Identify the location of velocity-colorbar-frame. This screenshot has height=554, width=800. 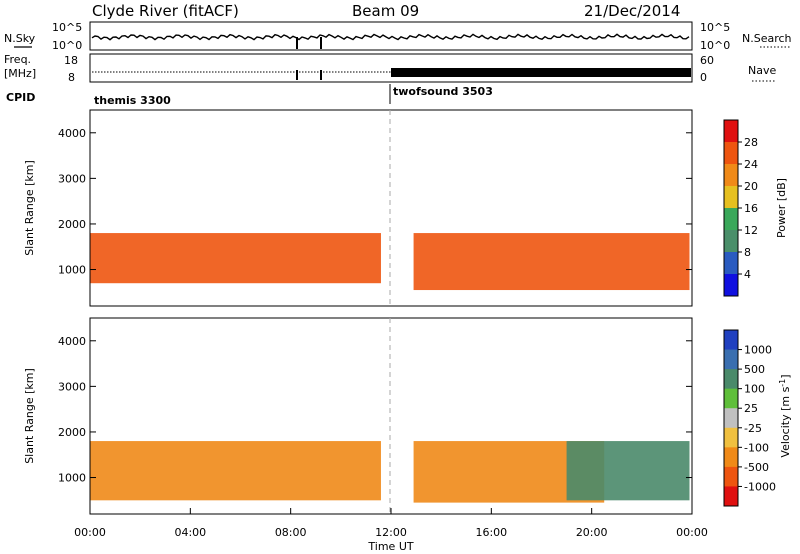
(731, 418).